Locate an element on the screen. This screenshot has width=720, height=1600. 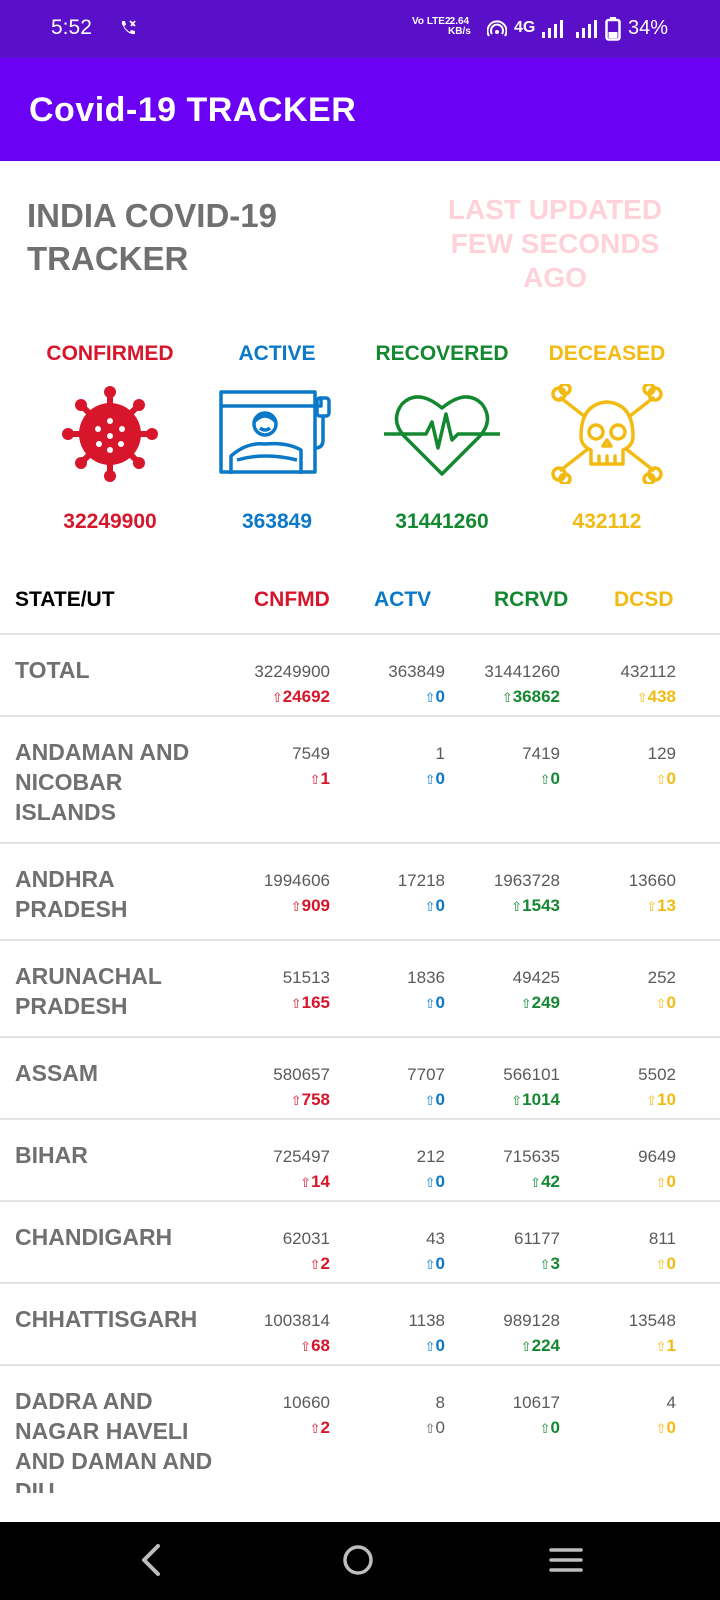
summary-label: DECEASED is located at coordinates (607, 353).